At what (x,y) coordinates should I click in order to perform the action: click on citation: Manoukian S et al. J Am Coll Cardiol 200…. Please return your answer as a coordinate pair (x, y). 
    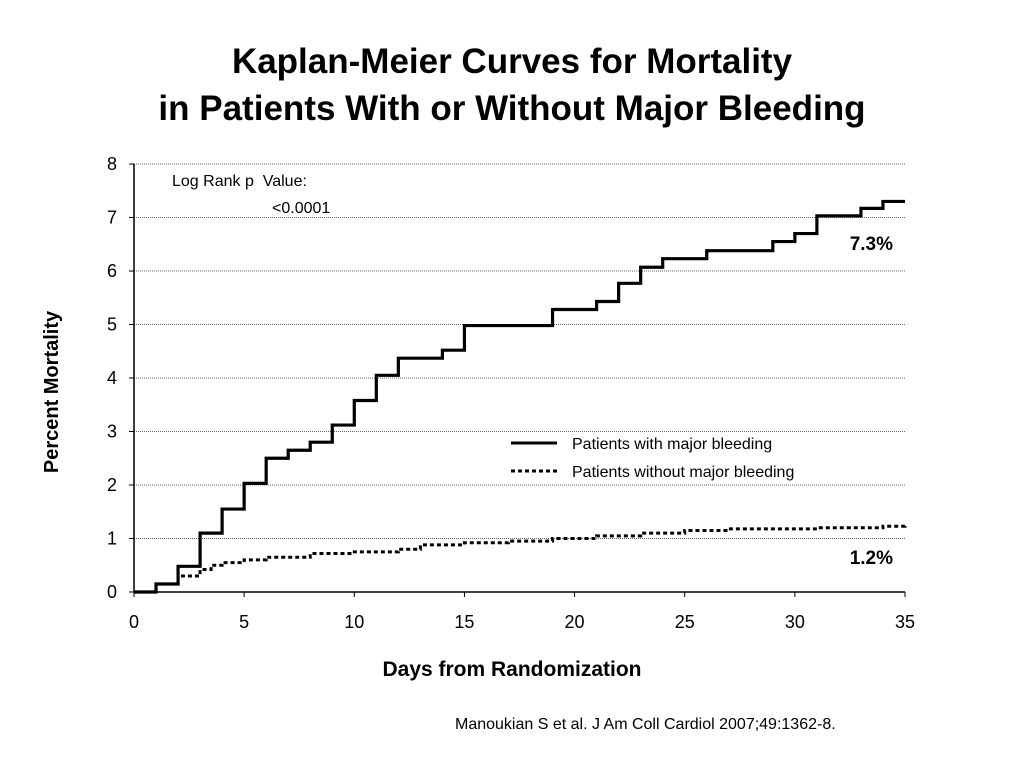
    Looking at the image, I should click on (645, 724).